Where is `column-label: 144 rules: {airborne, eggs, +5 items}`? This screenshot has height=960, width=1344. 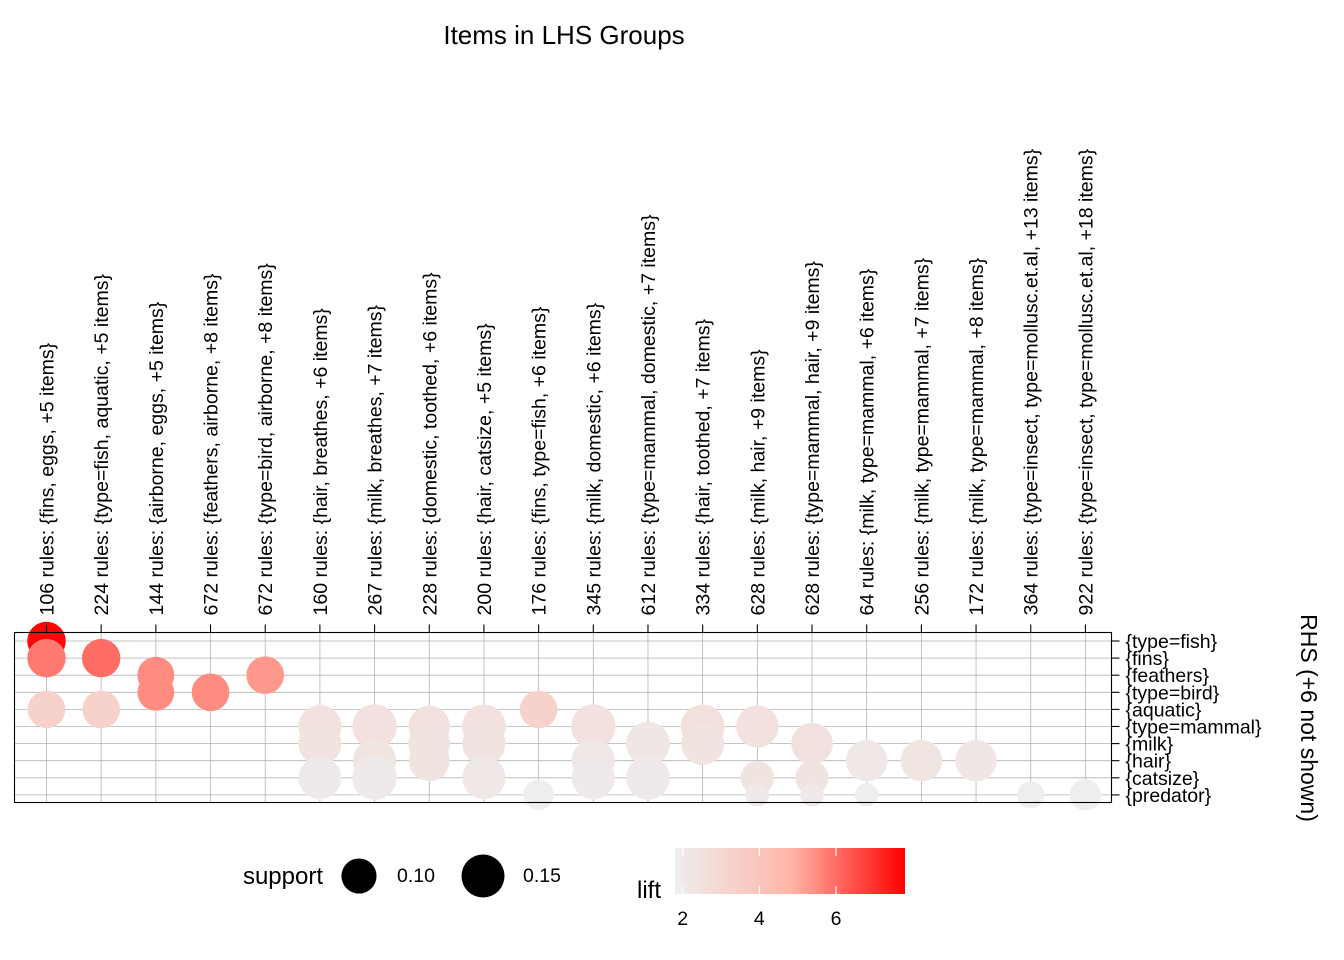
column-label: 144 rules: {airborne, eggs, +5 items} is located at coordinates (157, 458).